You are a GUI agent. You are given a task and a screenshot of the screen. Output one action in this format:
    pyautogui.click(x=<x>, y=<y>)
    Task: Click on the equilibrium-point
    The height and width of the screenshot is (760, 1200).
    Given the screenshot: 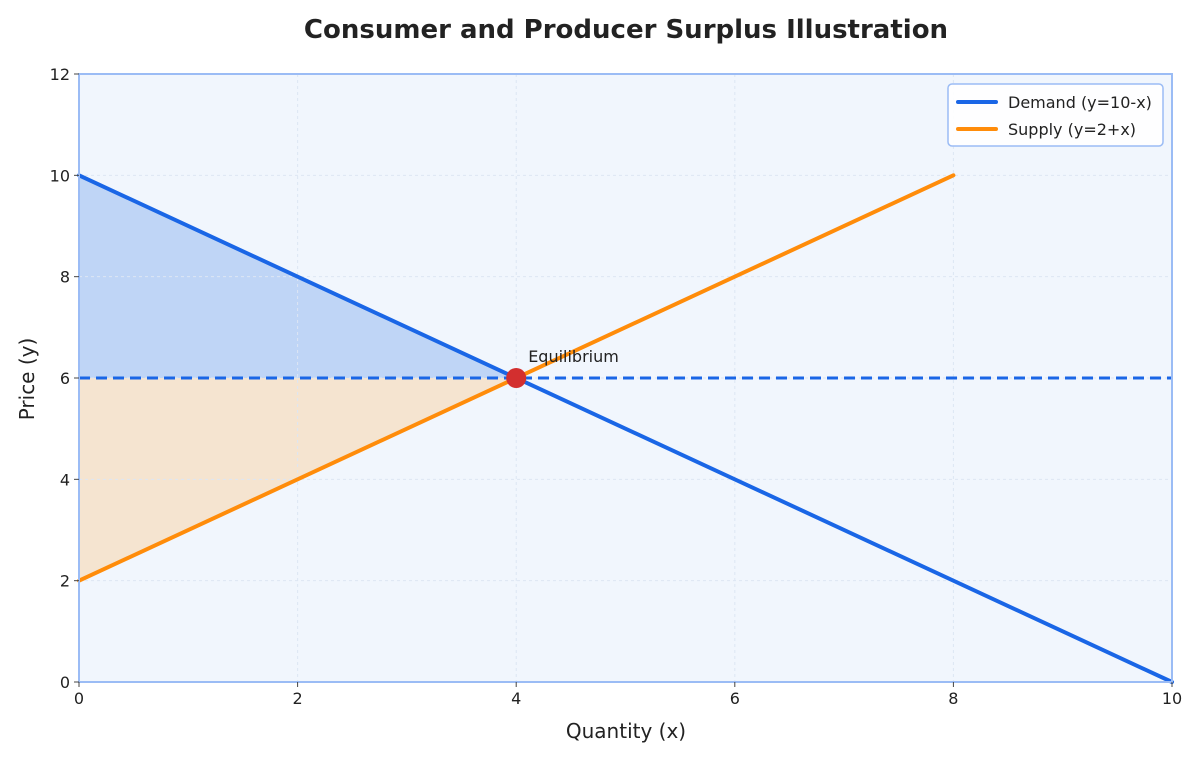 What is the action you would take?
    pyautogui.click(x=516, y=378)
    